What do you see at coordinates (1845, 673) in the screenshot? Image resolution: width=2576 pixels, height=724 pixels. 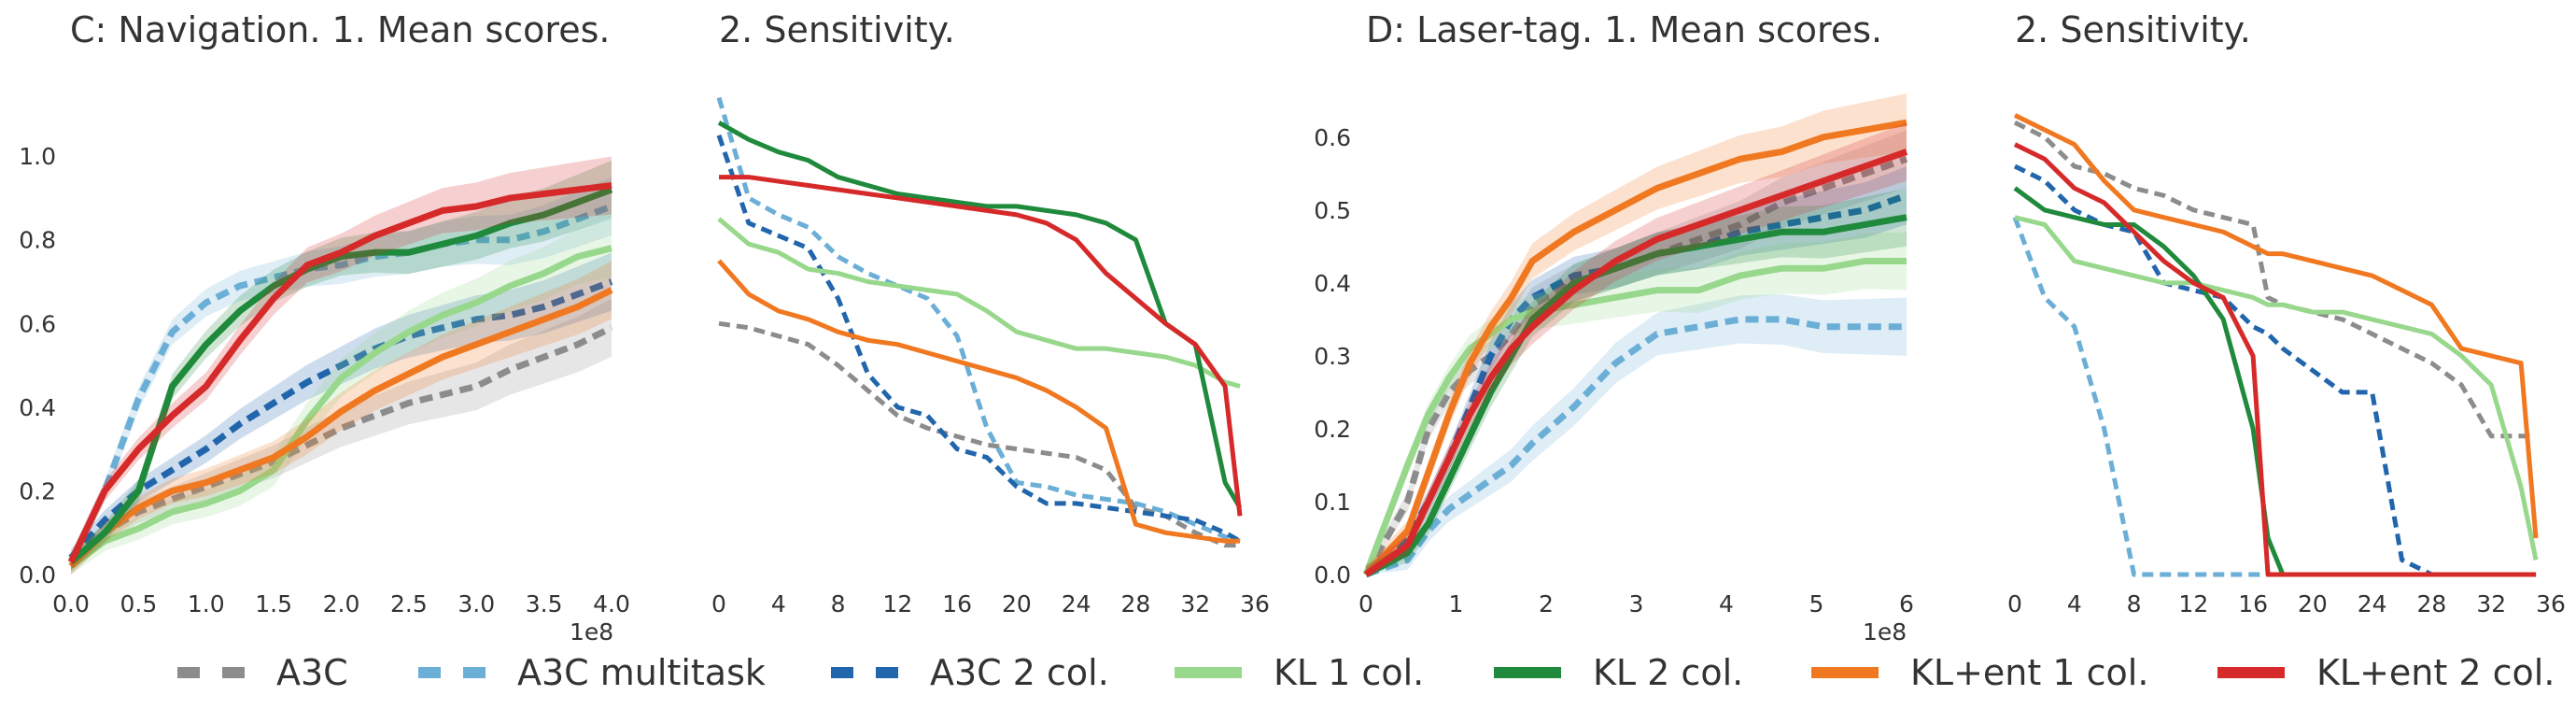 I see `legend-swatch-klent-1col` at bounding box center [1845, 673].